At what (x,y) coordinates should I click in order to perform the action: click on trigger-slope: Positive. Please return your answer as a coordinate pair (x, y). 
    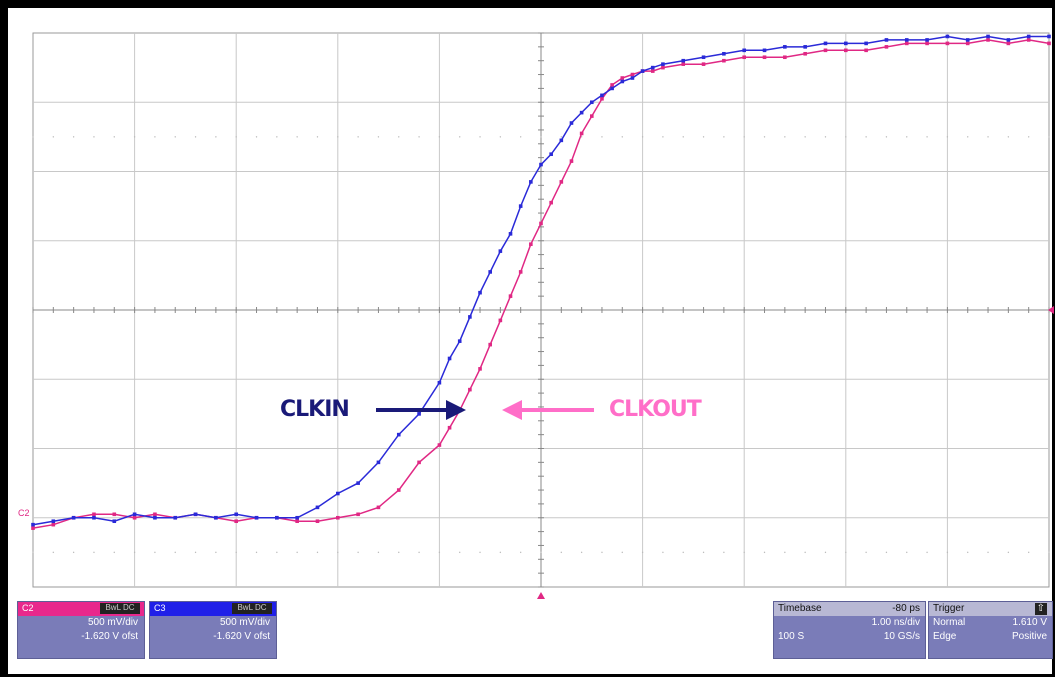
    Looking at the image, I should click on (1029, 637).